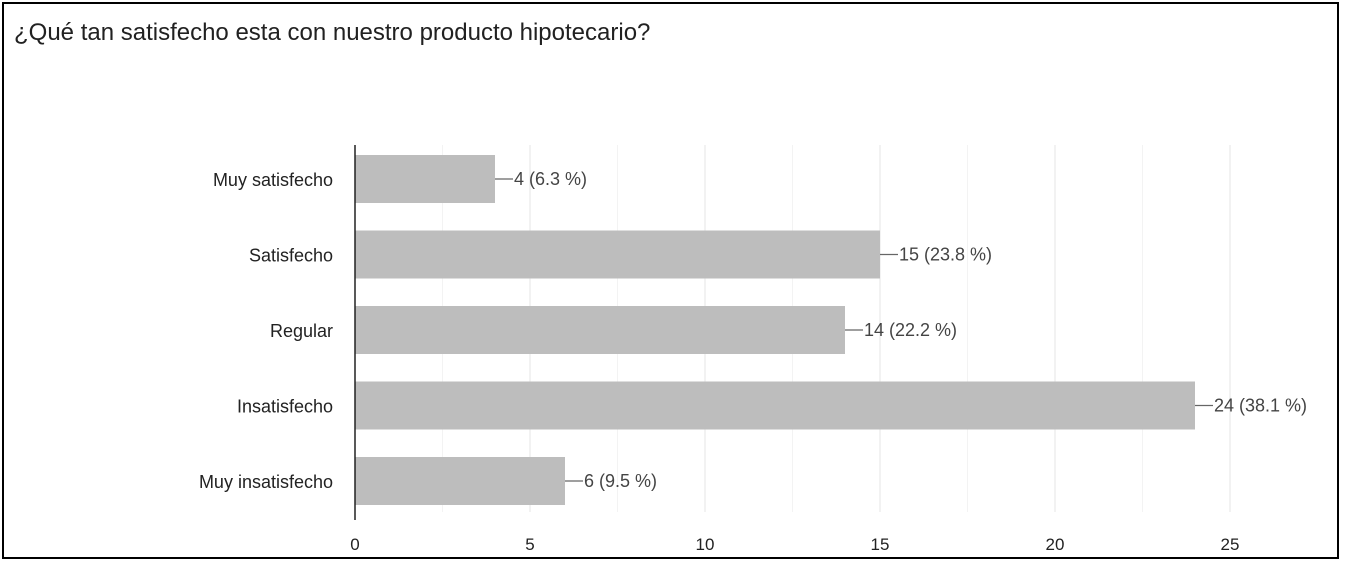 The width and height of the screenshot is (1345, 563). I want to click on x-tick-label: 20, so click(1055, 544).